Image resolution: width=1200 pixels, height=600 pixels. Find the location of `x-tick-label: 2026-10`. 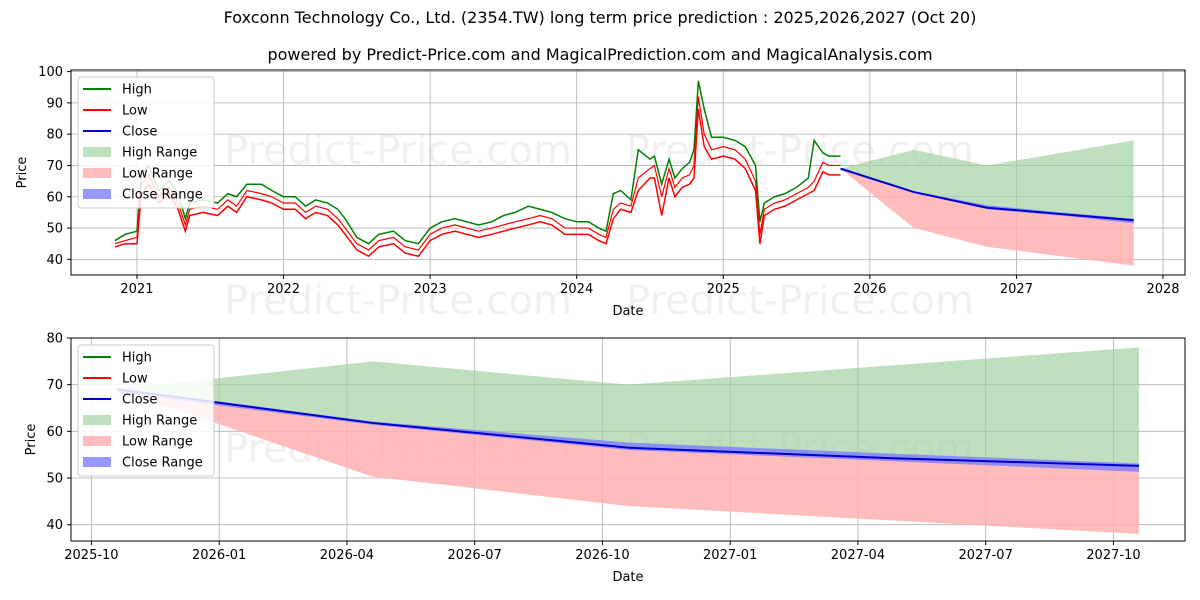

x-tick-label: 2026-10 is located at coordinates (602, 555).